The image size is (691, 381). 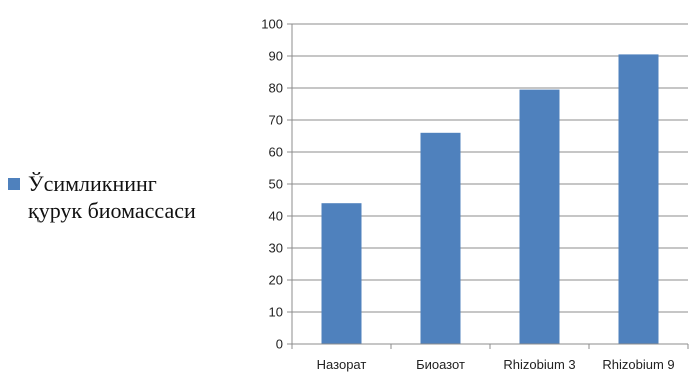 I want to click on legend: Ўсимликнинг қурук биомассаси, so click(x=123, y=197).